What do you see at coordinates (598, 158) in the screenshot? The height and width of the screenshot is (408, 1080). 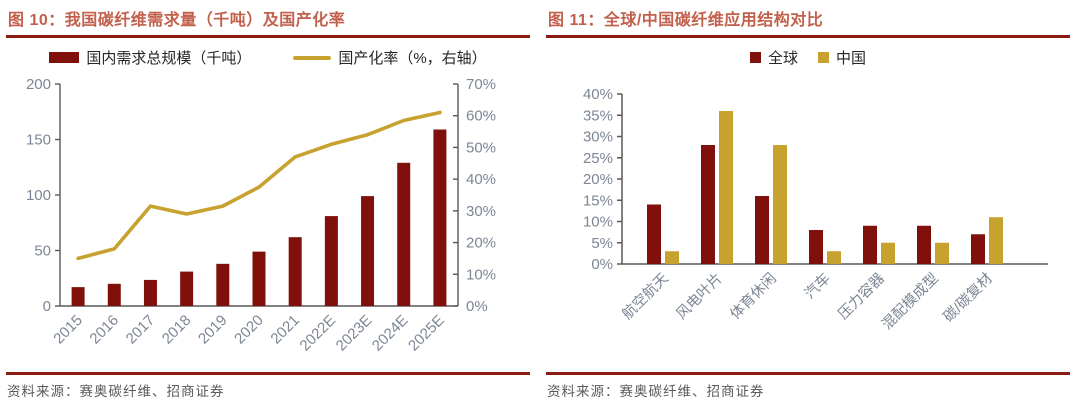 I see `y-axis-tick-label: 25%` at bounding box center [598, 158].